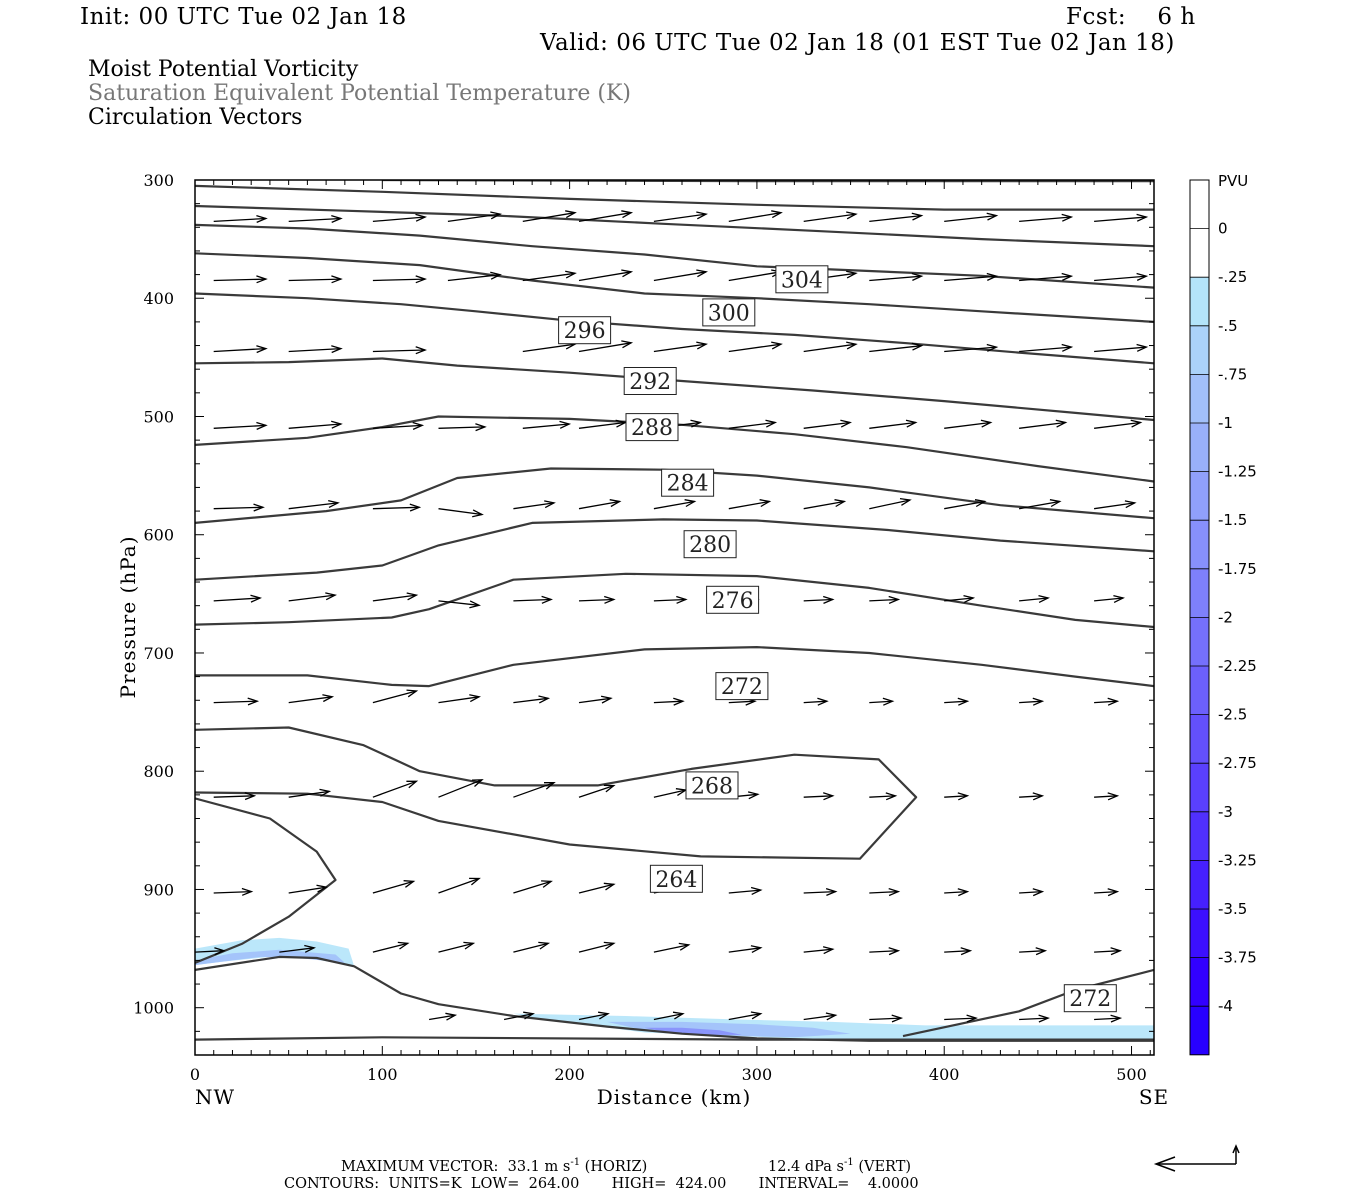 The height and width of the screenshot is (1200, 1350). What do you see at coordinates (710, 545) in the screenshot?
I see `contour-label-text: 280` at bounding box center [710, 545].